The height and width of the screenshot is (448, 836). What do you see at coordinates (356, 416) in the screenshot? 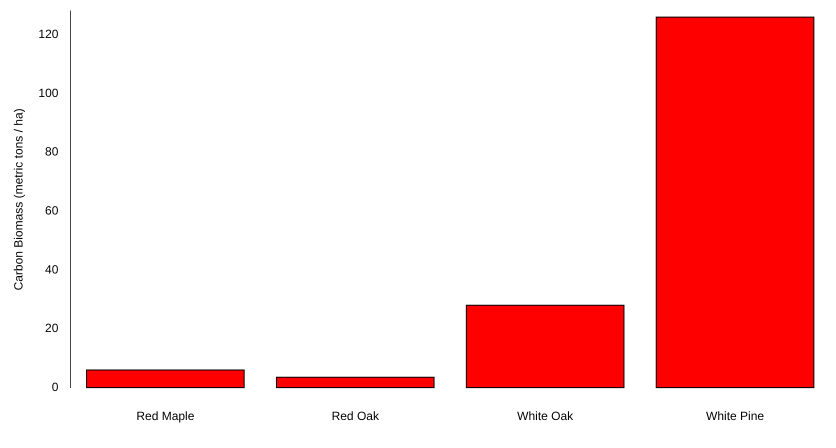
I see `x-tick-label: Red Oak` at bounding box center [356, 416].